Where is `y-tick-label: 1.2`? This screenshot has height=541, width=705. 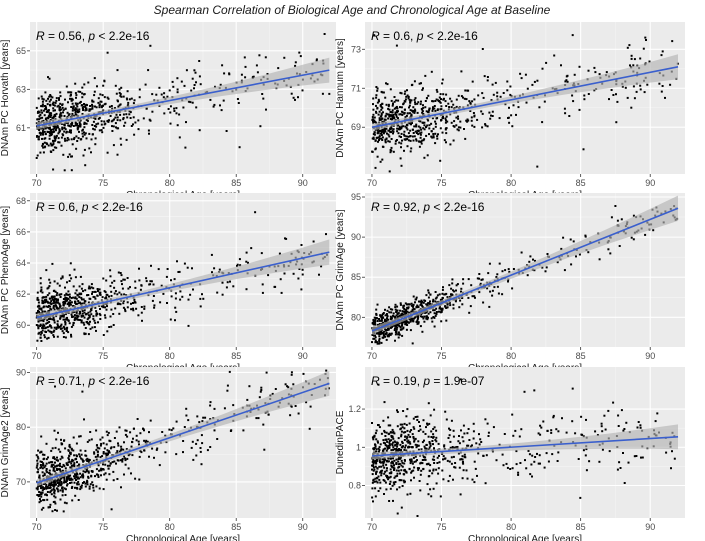
y-tick-label: 1.2 is located at coordinates (354, 409).